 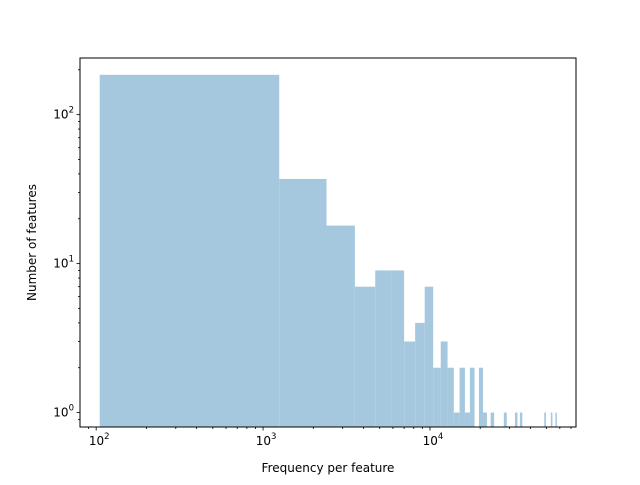 What do you see at coordinates (99, 440) in the screenshot?
I see `x-tick-label: 10²` at bounding box center [99, 440].